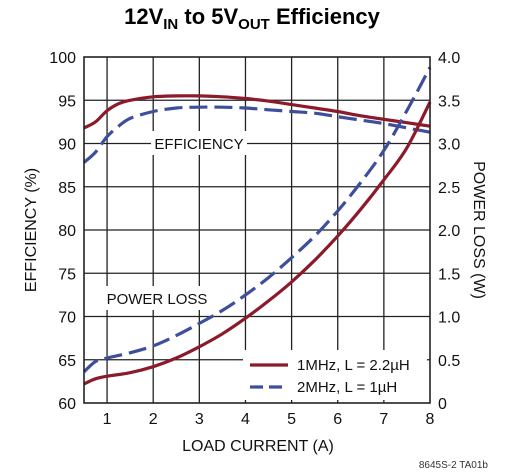  What do you see at coordinates (170, 24) in the screenshot?
I see `title-subscript-in: IN` at bounding box center [170, 24].